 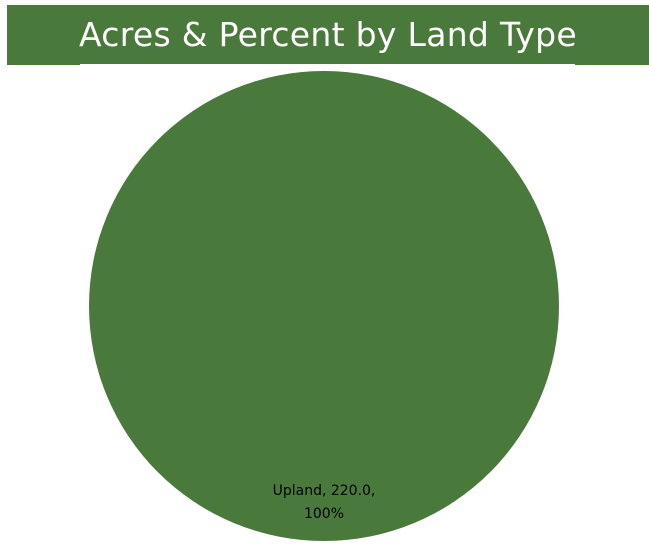 I want to click on slice-data-label-line1: Upland, 220.0,, so click(x=324, y=491).